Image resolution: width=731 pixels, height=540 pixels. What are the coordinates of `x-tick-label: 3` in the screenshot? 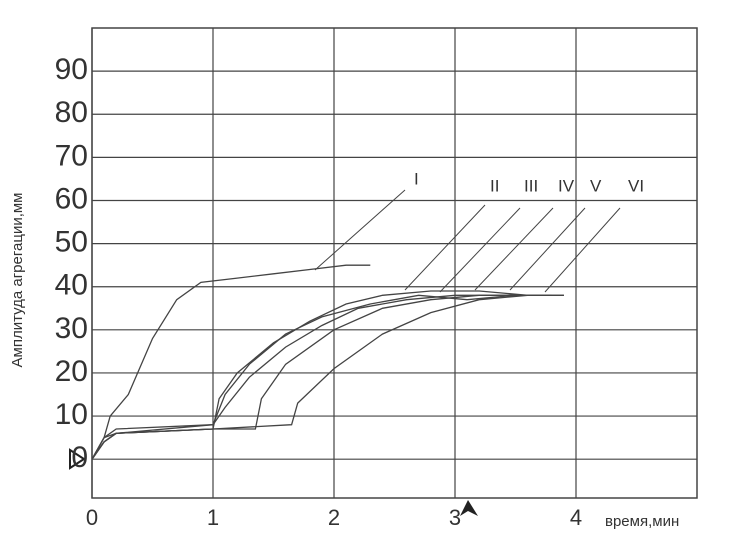 It's located at (455, 517).